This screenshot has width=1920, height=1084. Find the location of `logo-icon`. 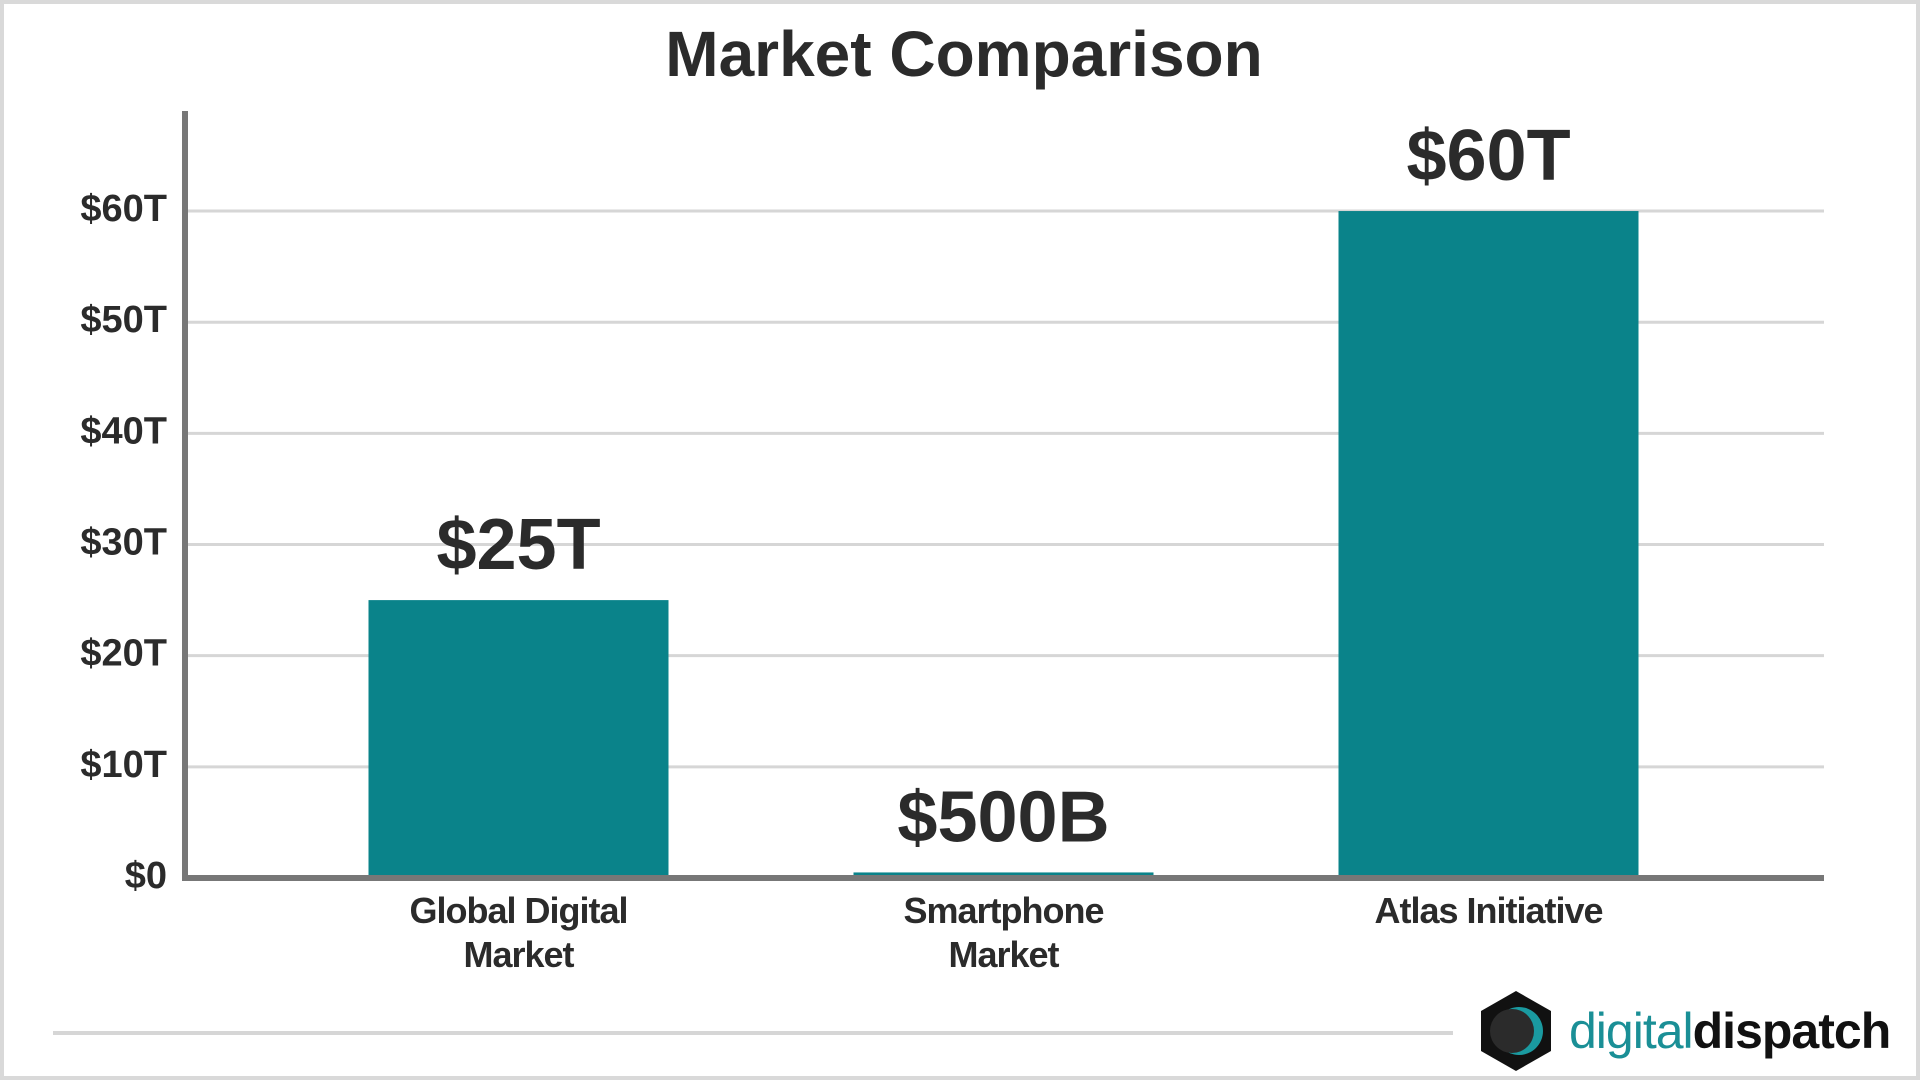

logo-icon is located at coordinates (1516, 1031).